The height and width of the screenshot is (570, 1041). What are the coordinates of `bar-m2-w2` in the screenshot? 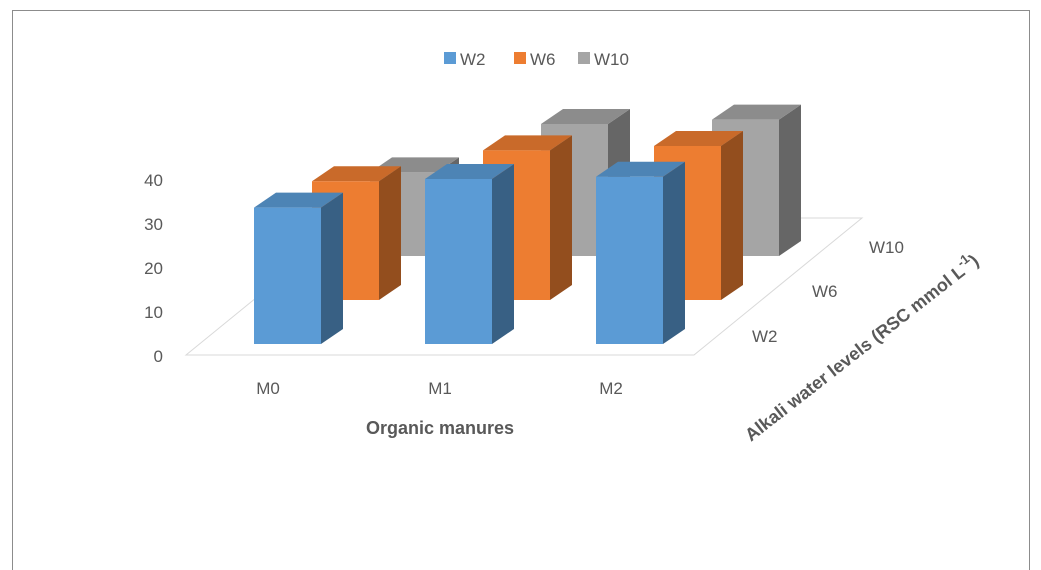 It's located at (640, 252).